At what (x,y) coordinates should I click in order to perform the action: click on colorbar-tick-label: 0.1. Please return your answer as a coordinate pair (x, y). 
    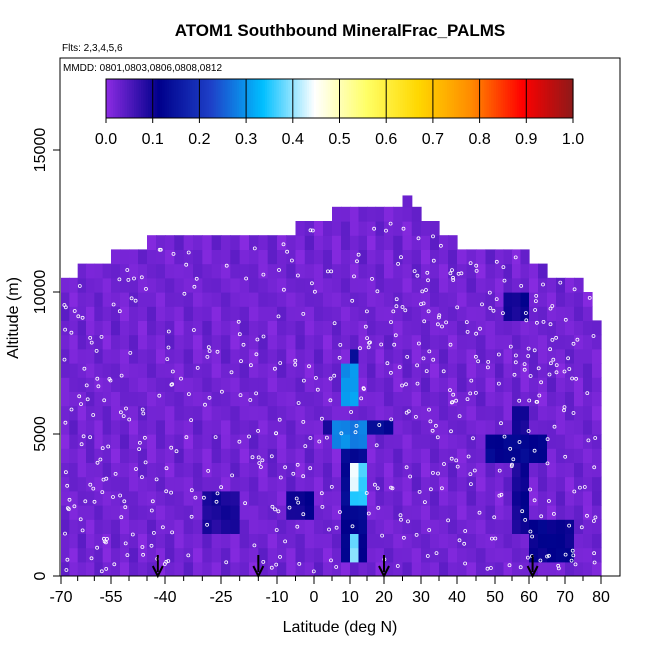
    Looking at the image, I should click on (153, 139).